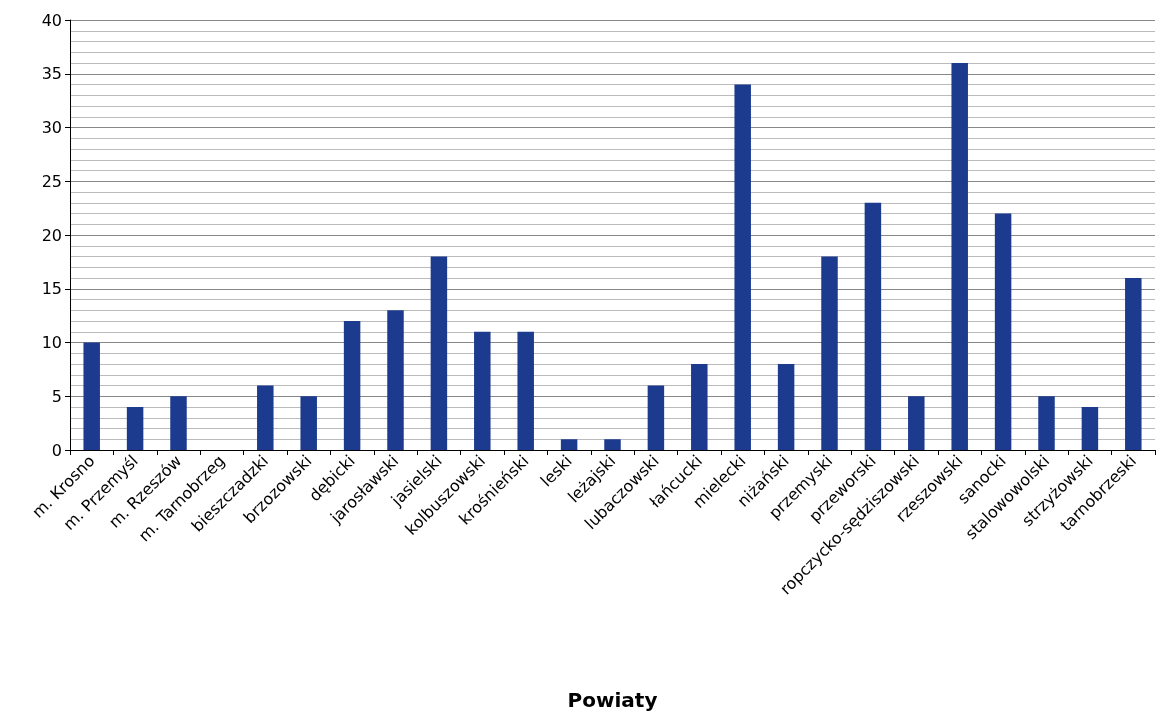 This screenshot has height=728, width=1159. What do you see at coordinates (51, 235) in the screenshot?
I see `y-tick-label: 20` at bounding box center [51, 235].